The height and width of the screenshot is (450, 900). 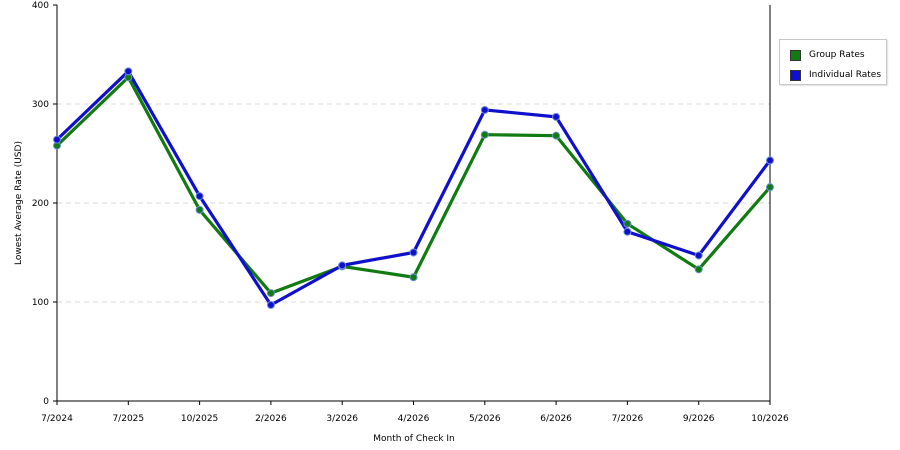 What do you see at coordinates (414, 439) in the screenshot?
I see `x-axis-title: Month of Check In` at bounding box center [414, 439].